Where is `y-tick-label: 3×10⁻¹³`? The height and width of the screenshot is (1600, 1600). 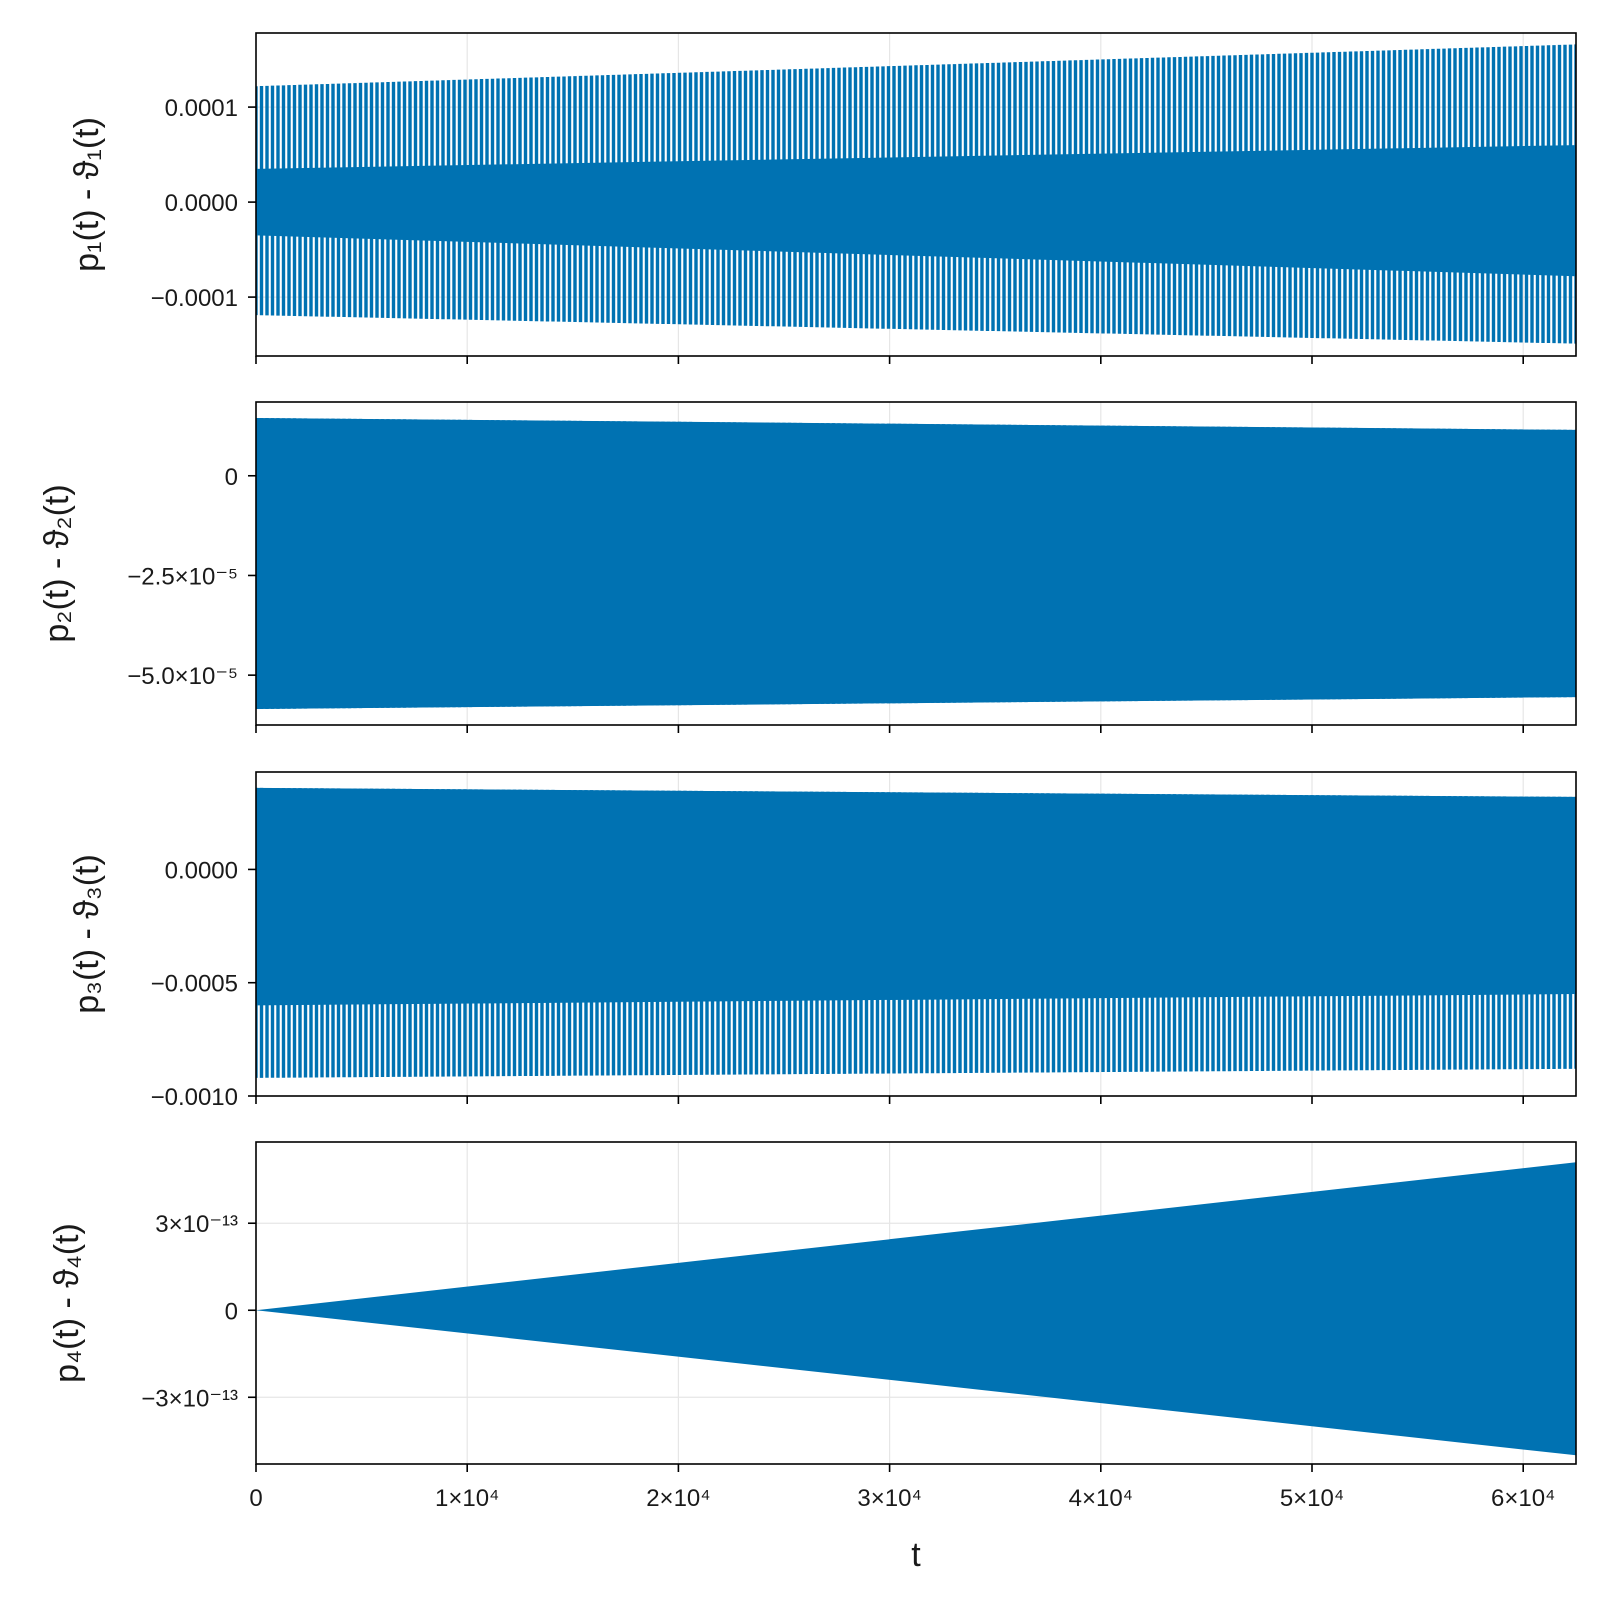
y-tick-label: 3×10⁻¹³ is located at coordinates (196, 1224).